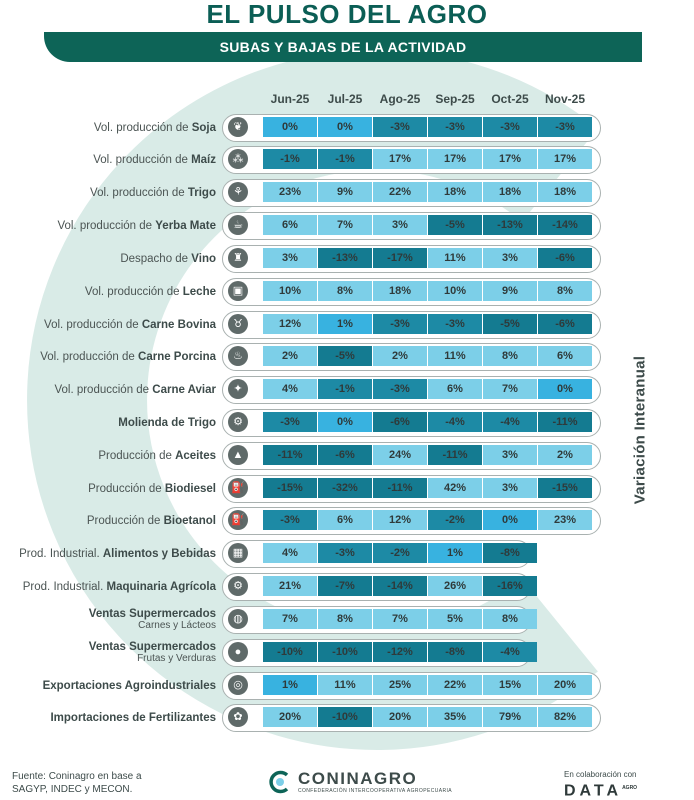 The height and width of the screenshot is (800, 694). Describe the element at coordinates (203, 160) in the screenshot. I see `row-label-main: Maíz` at that location.